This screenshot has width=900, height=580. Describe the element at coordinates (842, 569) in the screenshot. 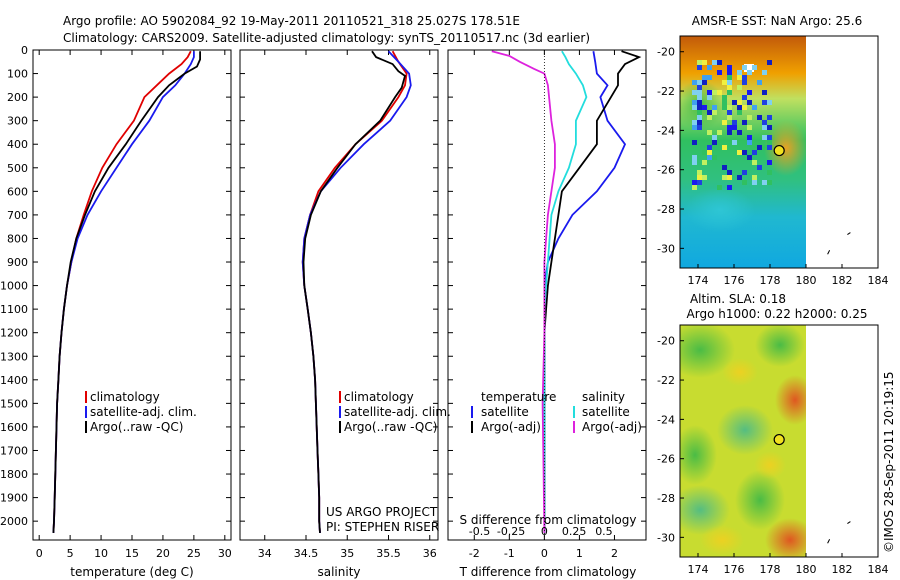

I see `map-x-tick-label: 182` at that location.